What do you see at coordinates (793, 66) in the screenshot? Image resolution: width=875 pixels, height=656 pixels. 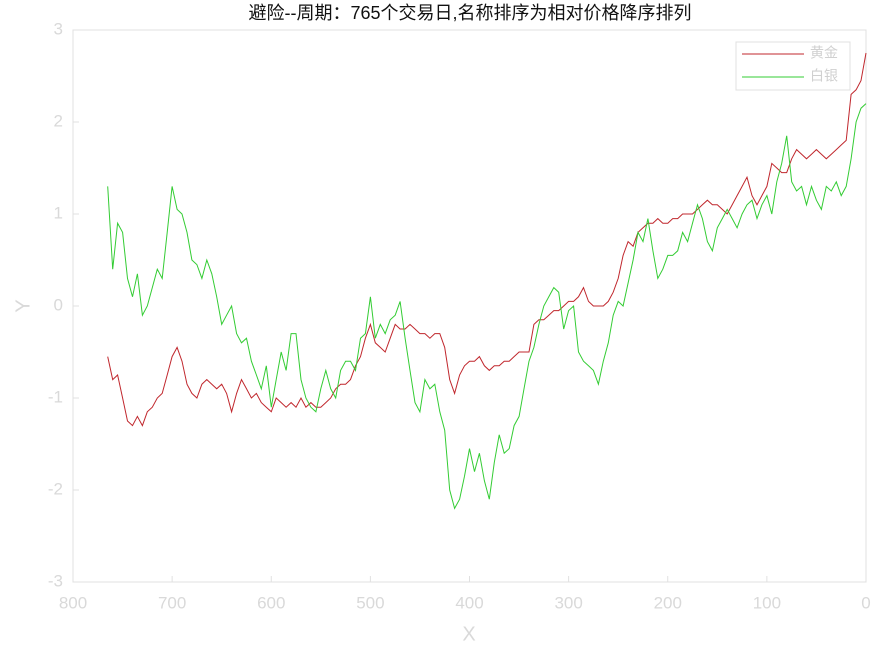 I see `legend-box` at bounding box center [793, 66].